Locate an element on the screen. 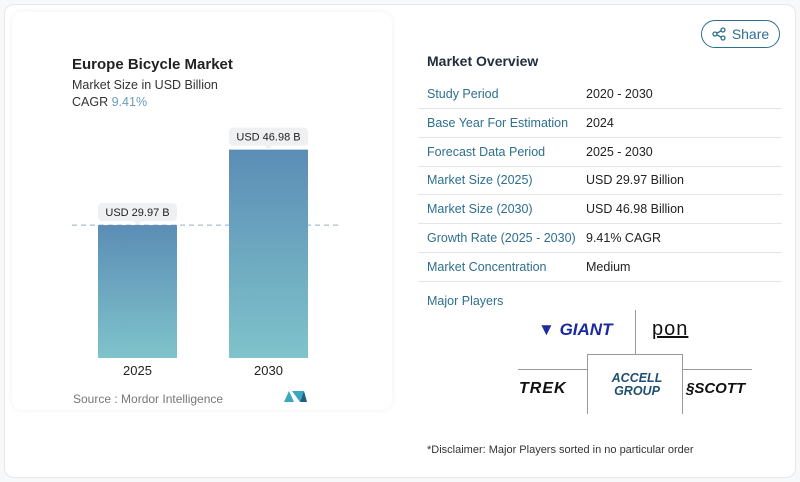 This screenshot has height=482, width=800. data-label: USD 29.97 B is located at coordinates (137, 213).